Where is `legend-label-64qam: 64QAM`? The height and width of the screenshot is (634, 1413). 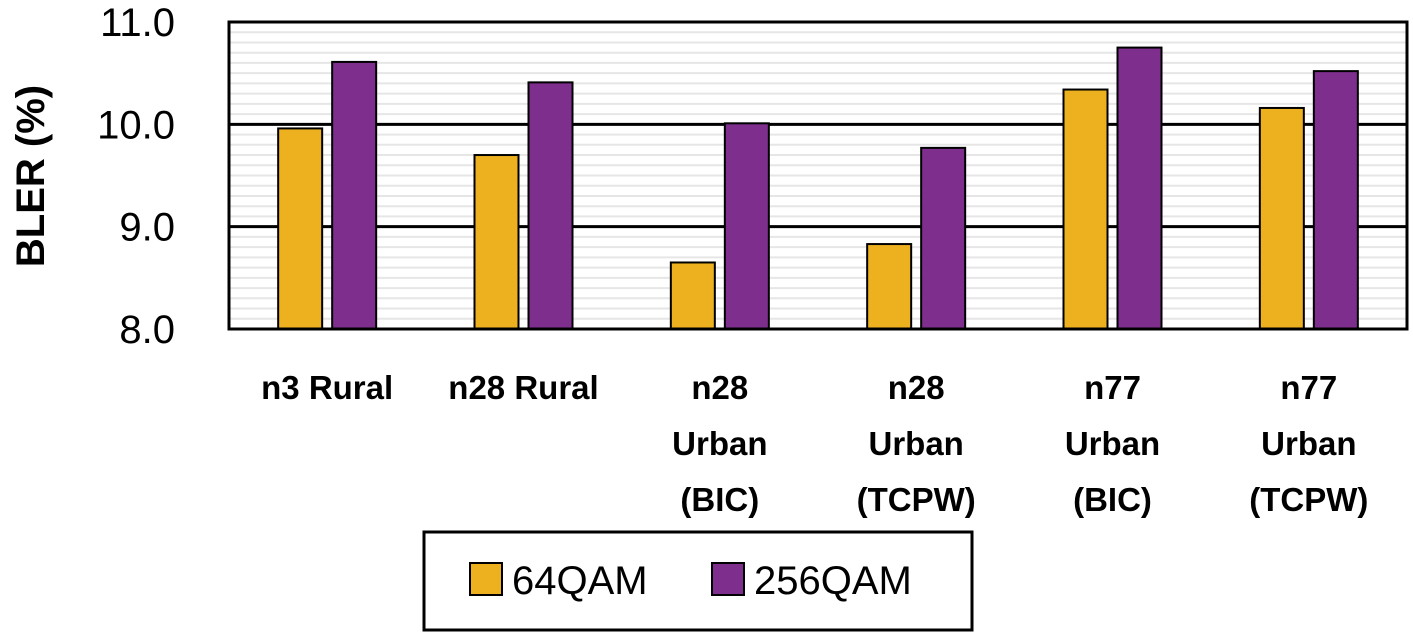
legend-label-64qam: 64QAM is located at coordinates (580, 581).